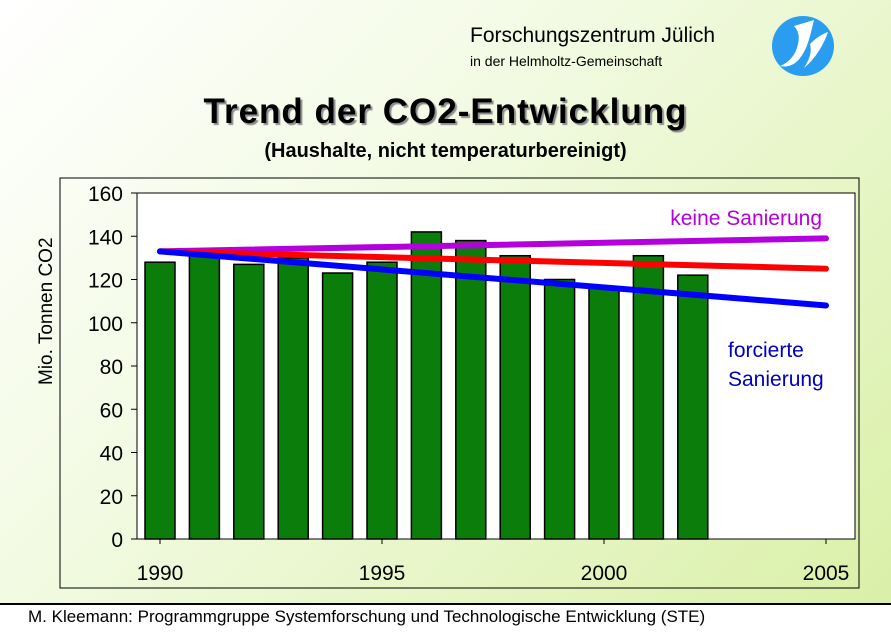  What do you see at coordinates (426, 385) in the screenshot?
I see `bar-1996` at bounding box center [426, 385].